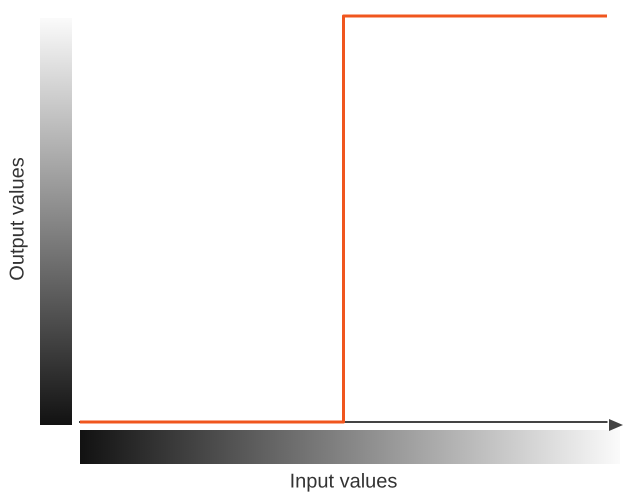  What do you see at coordinates (344, 481) in the screenshot?
I see `x-axis-title: Input values` at bounding box center [344, 481].